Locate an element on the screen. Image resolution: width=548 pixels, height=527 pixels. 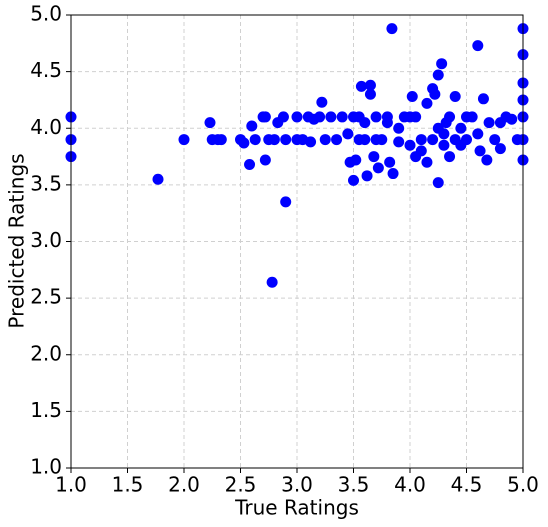
y-axis-label: Predicted Ratings is located at coordinates (17, 240).